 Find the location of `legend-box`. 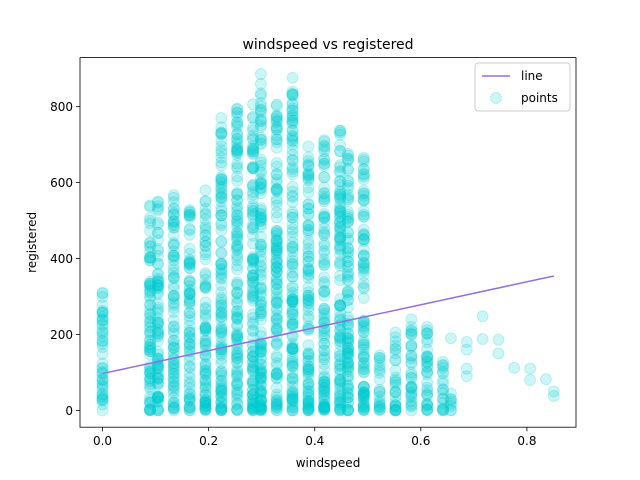

legend-box is located at coordinates (522, 87).